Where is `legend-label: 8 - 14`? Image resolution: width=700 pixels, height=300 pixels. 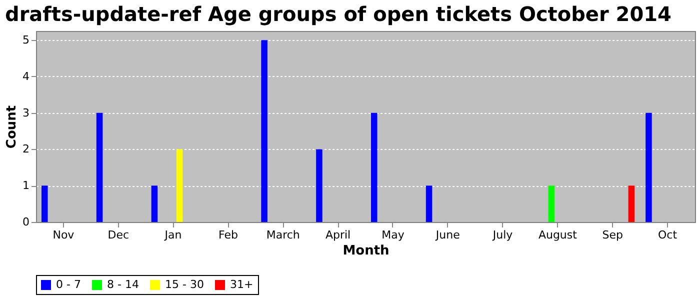 legend-label: 8 - 14 is located at coordinates (123, 284).